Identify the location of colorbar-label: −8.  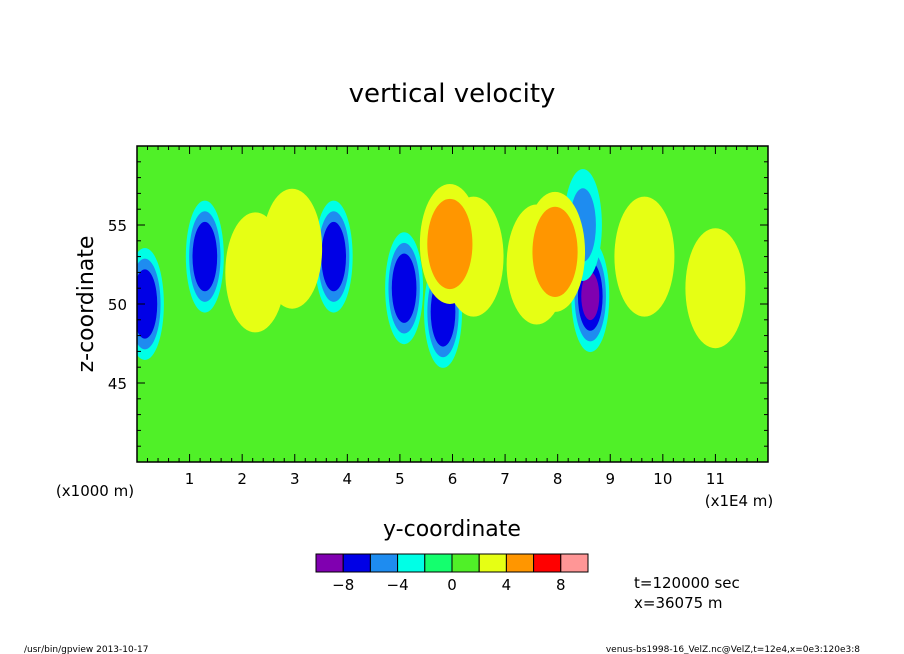
(343, 585).